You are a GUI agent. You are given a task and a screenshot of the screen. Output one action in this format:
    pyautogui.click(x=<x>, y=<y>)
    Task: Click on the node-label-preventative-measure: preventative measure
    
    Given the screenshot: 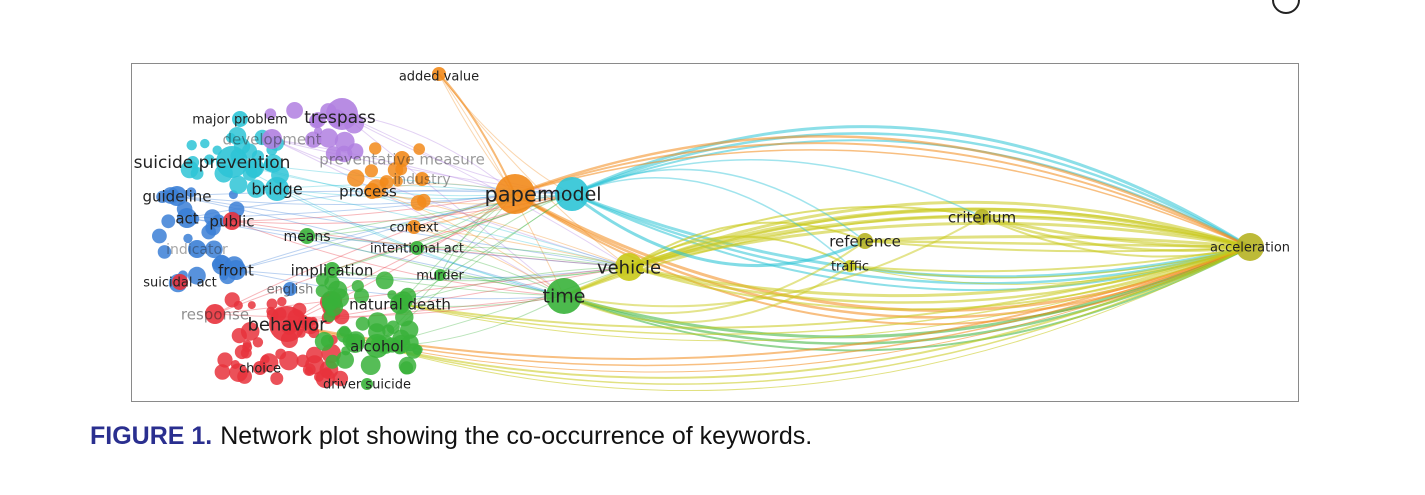 What is the action you would take?
    pyautogui.click(x=402, y=159)
    